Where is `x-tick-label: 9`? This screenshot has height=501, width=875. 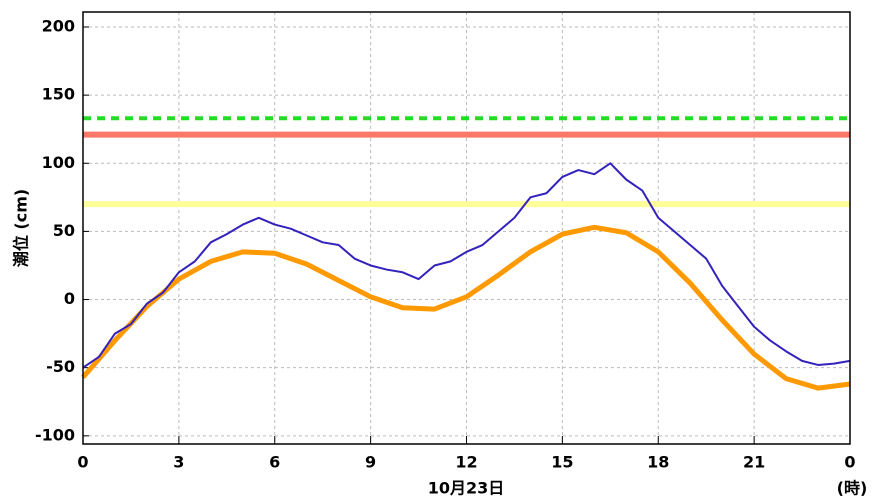 x-tick-label: 9 is located at coordinates (370, 462).